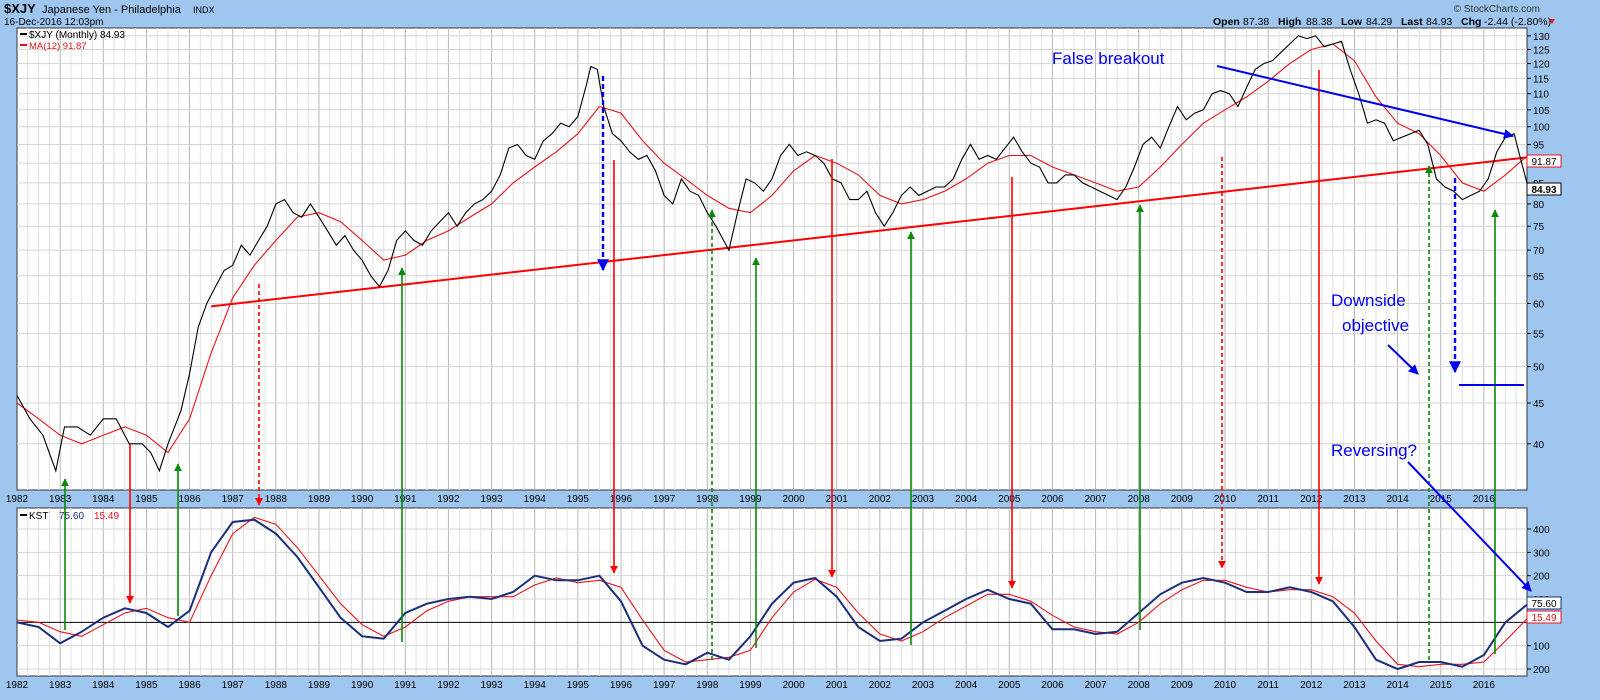 The image size is (1600, 700). Describe the element at coordinates (1225, 499) in the screenshot. I see `year-tick-label: 2010` at that location.